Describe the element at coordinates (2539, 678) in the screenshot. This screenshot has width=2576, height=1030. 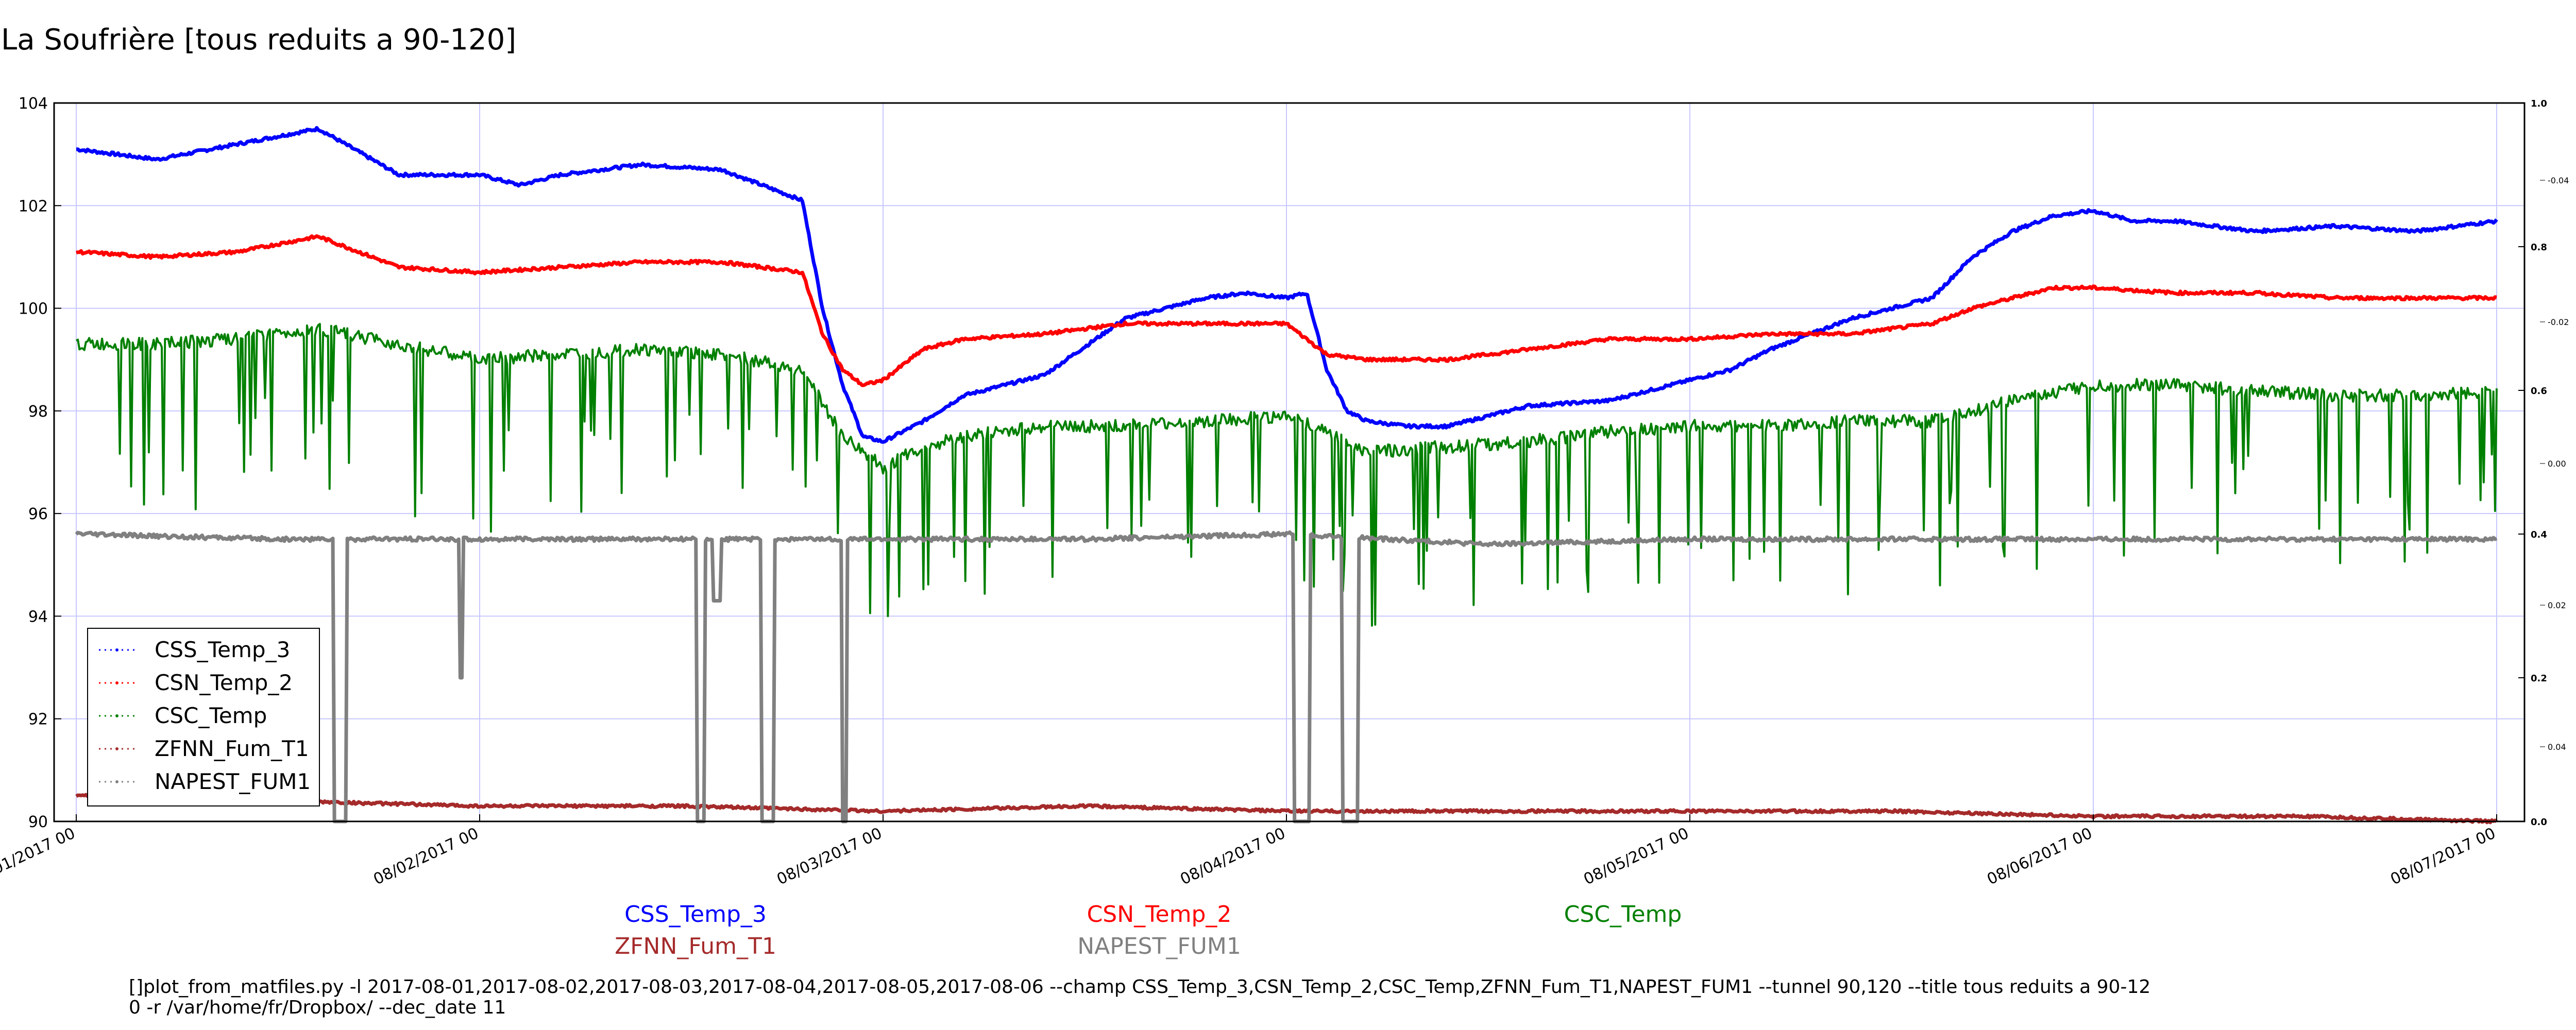
I see `y2-tick-label: 0.2` at that location.